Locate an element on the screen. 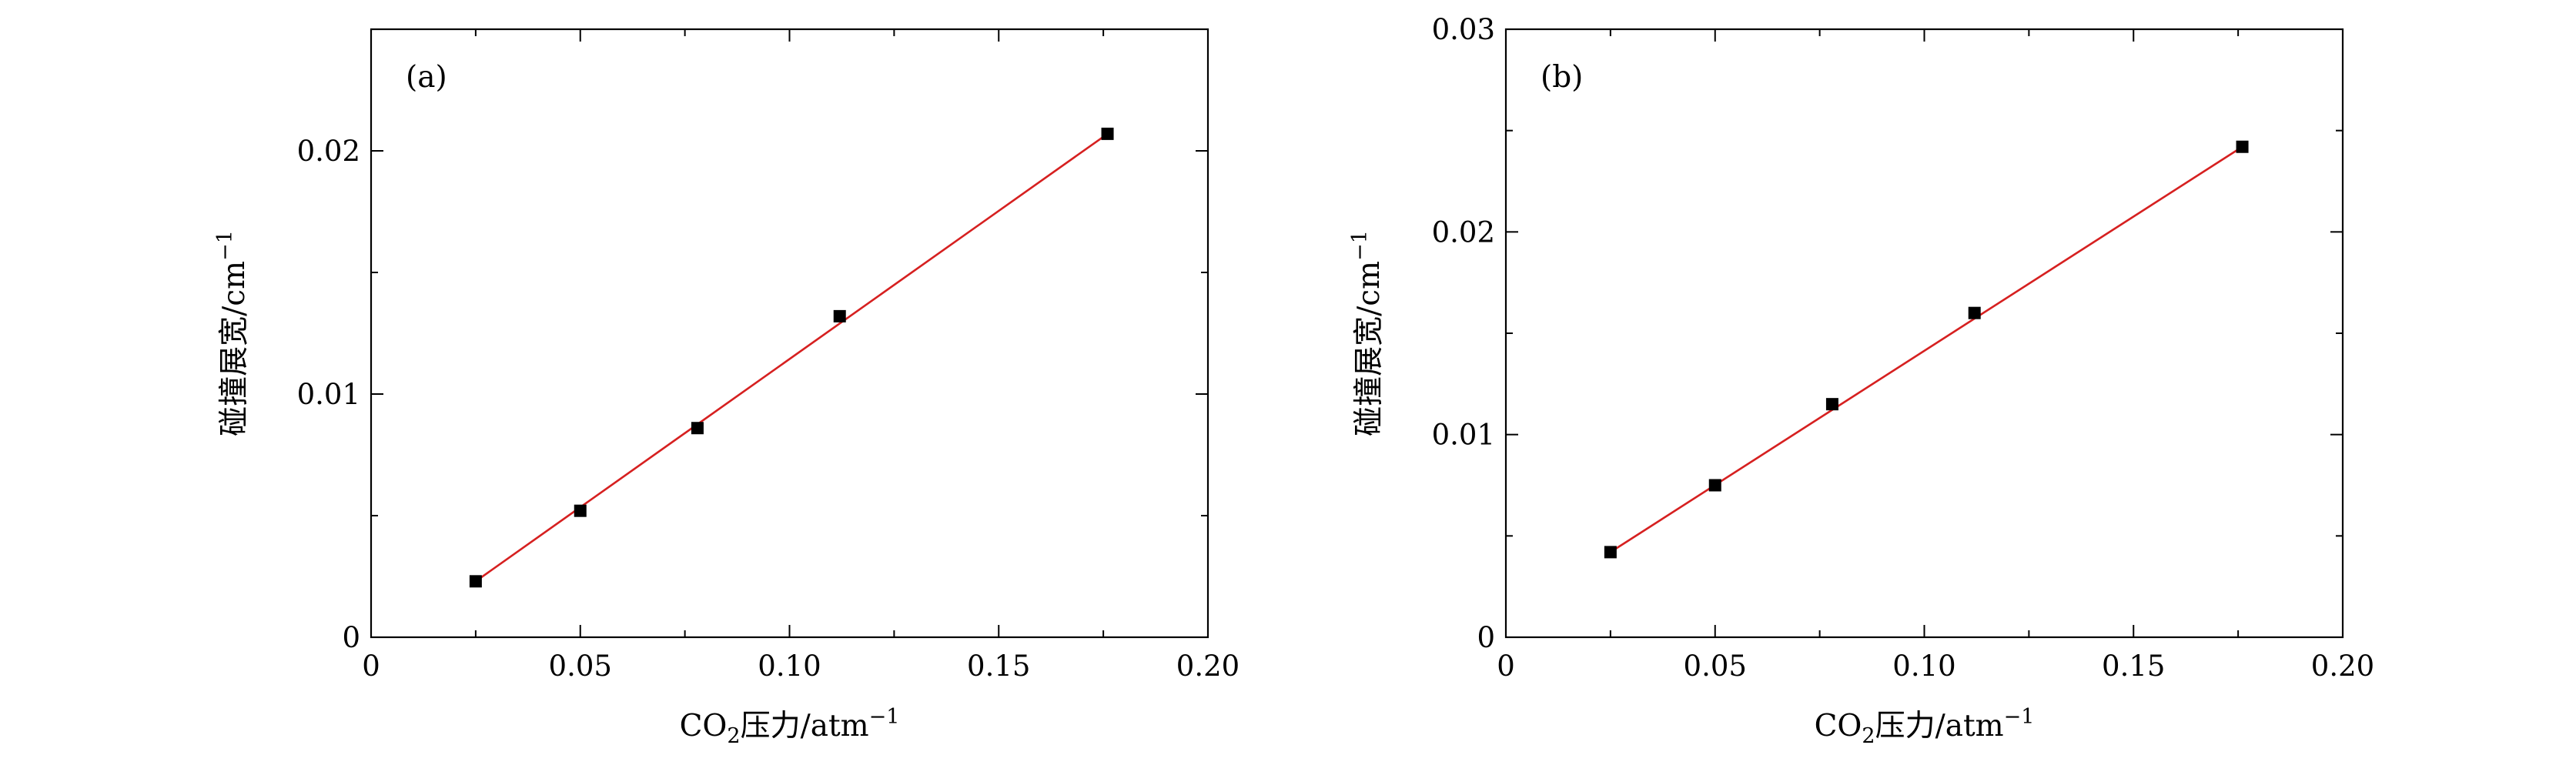 The height and width of the screenshot is (765, 2576). panel-label: (a) is located at coordinates (426, 77).